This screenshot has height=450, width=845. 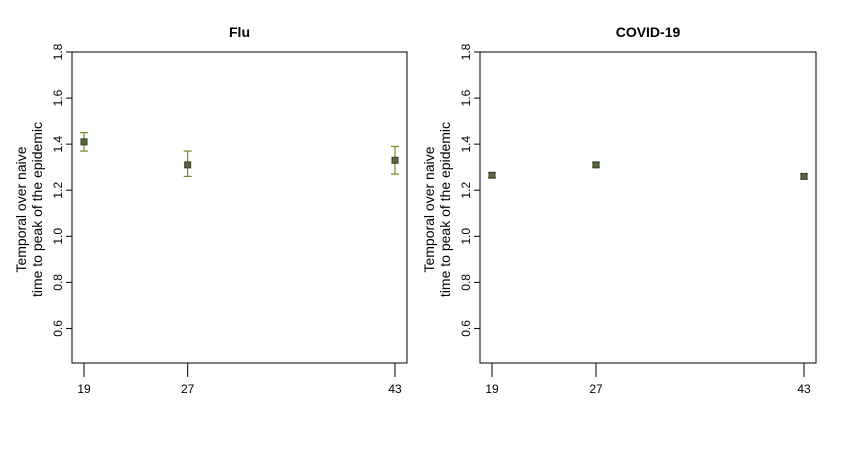 What do you see at coordinates (239, 32) in the screenshot?
I see `chart-title: Flu` at bounding box center [239, 32].